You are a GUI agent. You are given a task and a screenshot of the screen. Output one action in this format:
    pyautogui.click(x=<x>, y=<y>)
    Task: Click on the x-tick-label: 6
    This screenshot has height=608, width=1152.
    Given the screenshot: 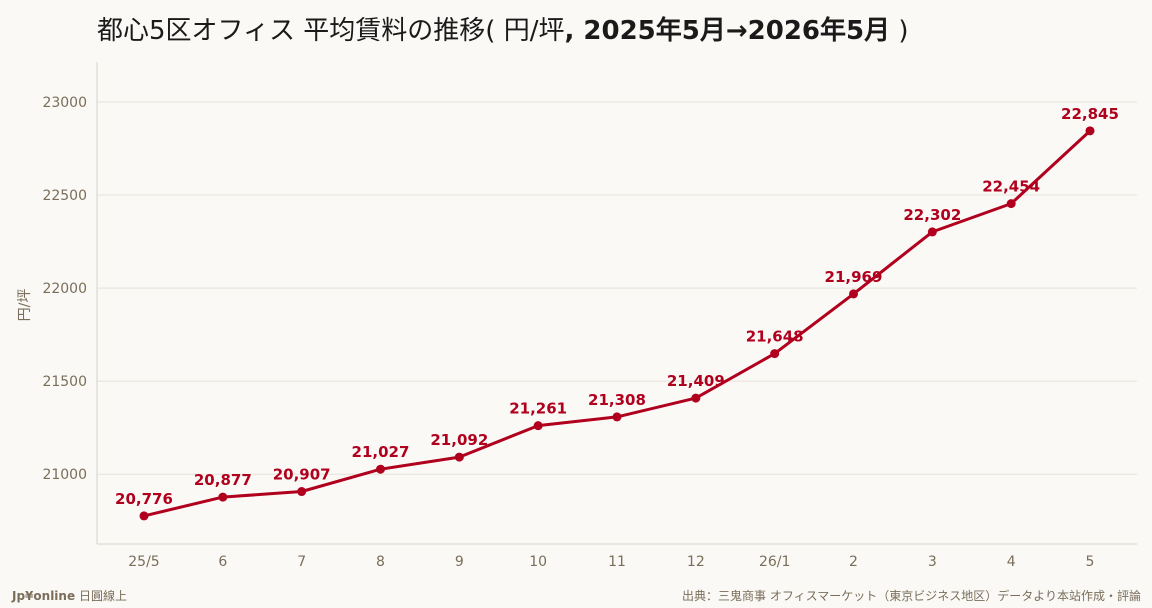 What is the action you would take?
    pyautogui.click(x=222, y=562)
    